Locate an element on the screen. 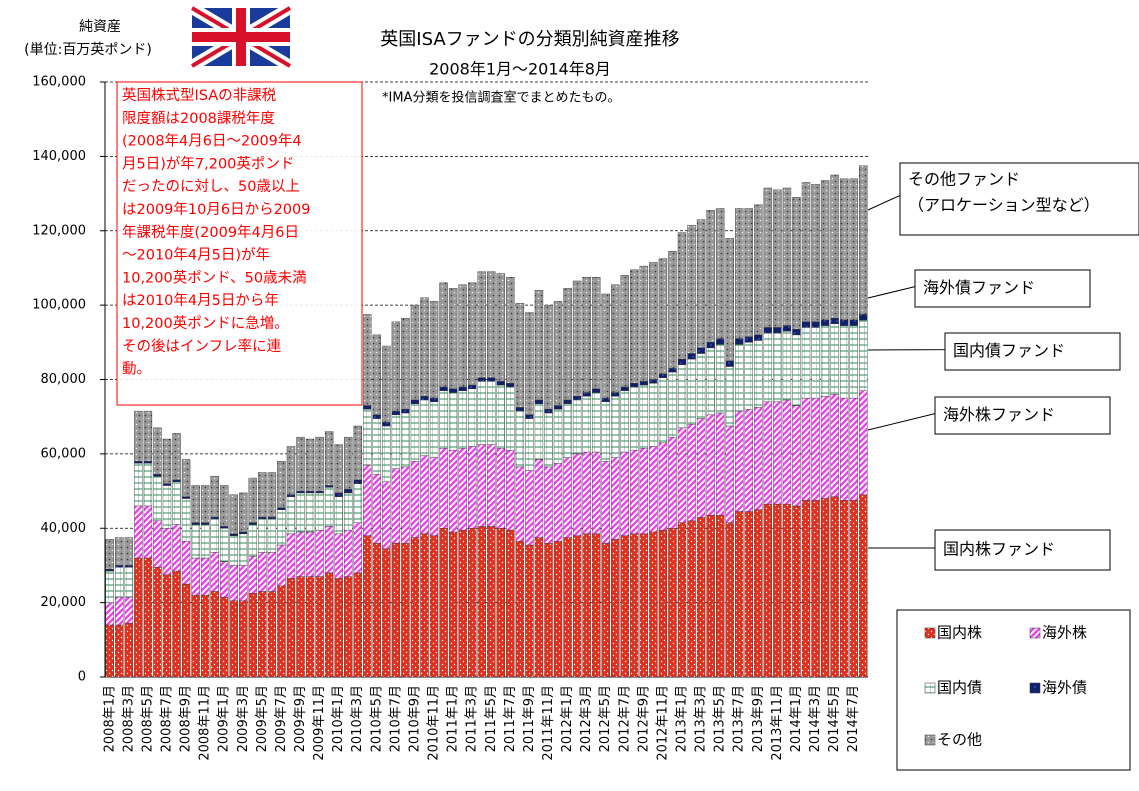 This screenshot has width=1139, height=791. legend-box is located at coordinates (1013, 690).